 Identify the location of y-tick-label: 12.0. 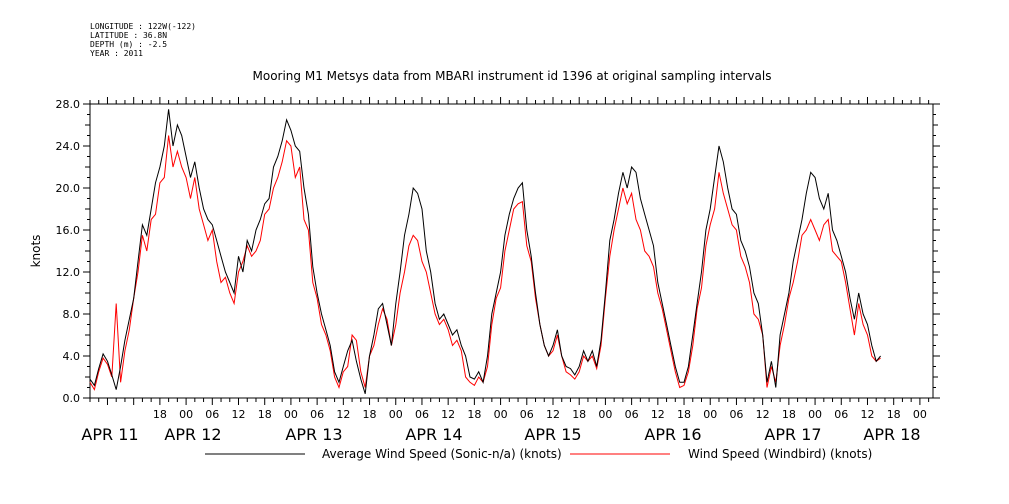
(68, 272).